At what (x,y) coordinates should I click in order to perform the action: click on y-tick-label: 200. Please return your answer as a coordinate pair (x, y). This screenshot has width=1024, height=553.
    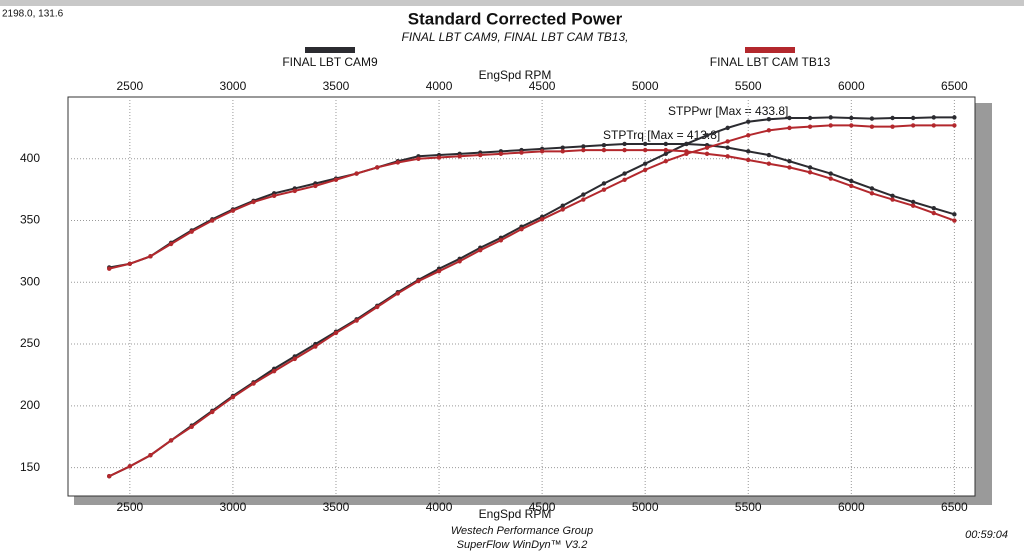
    Looking at the image, I should click on (30, 405).